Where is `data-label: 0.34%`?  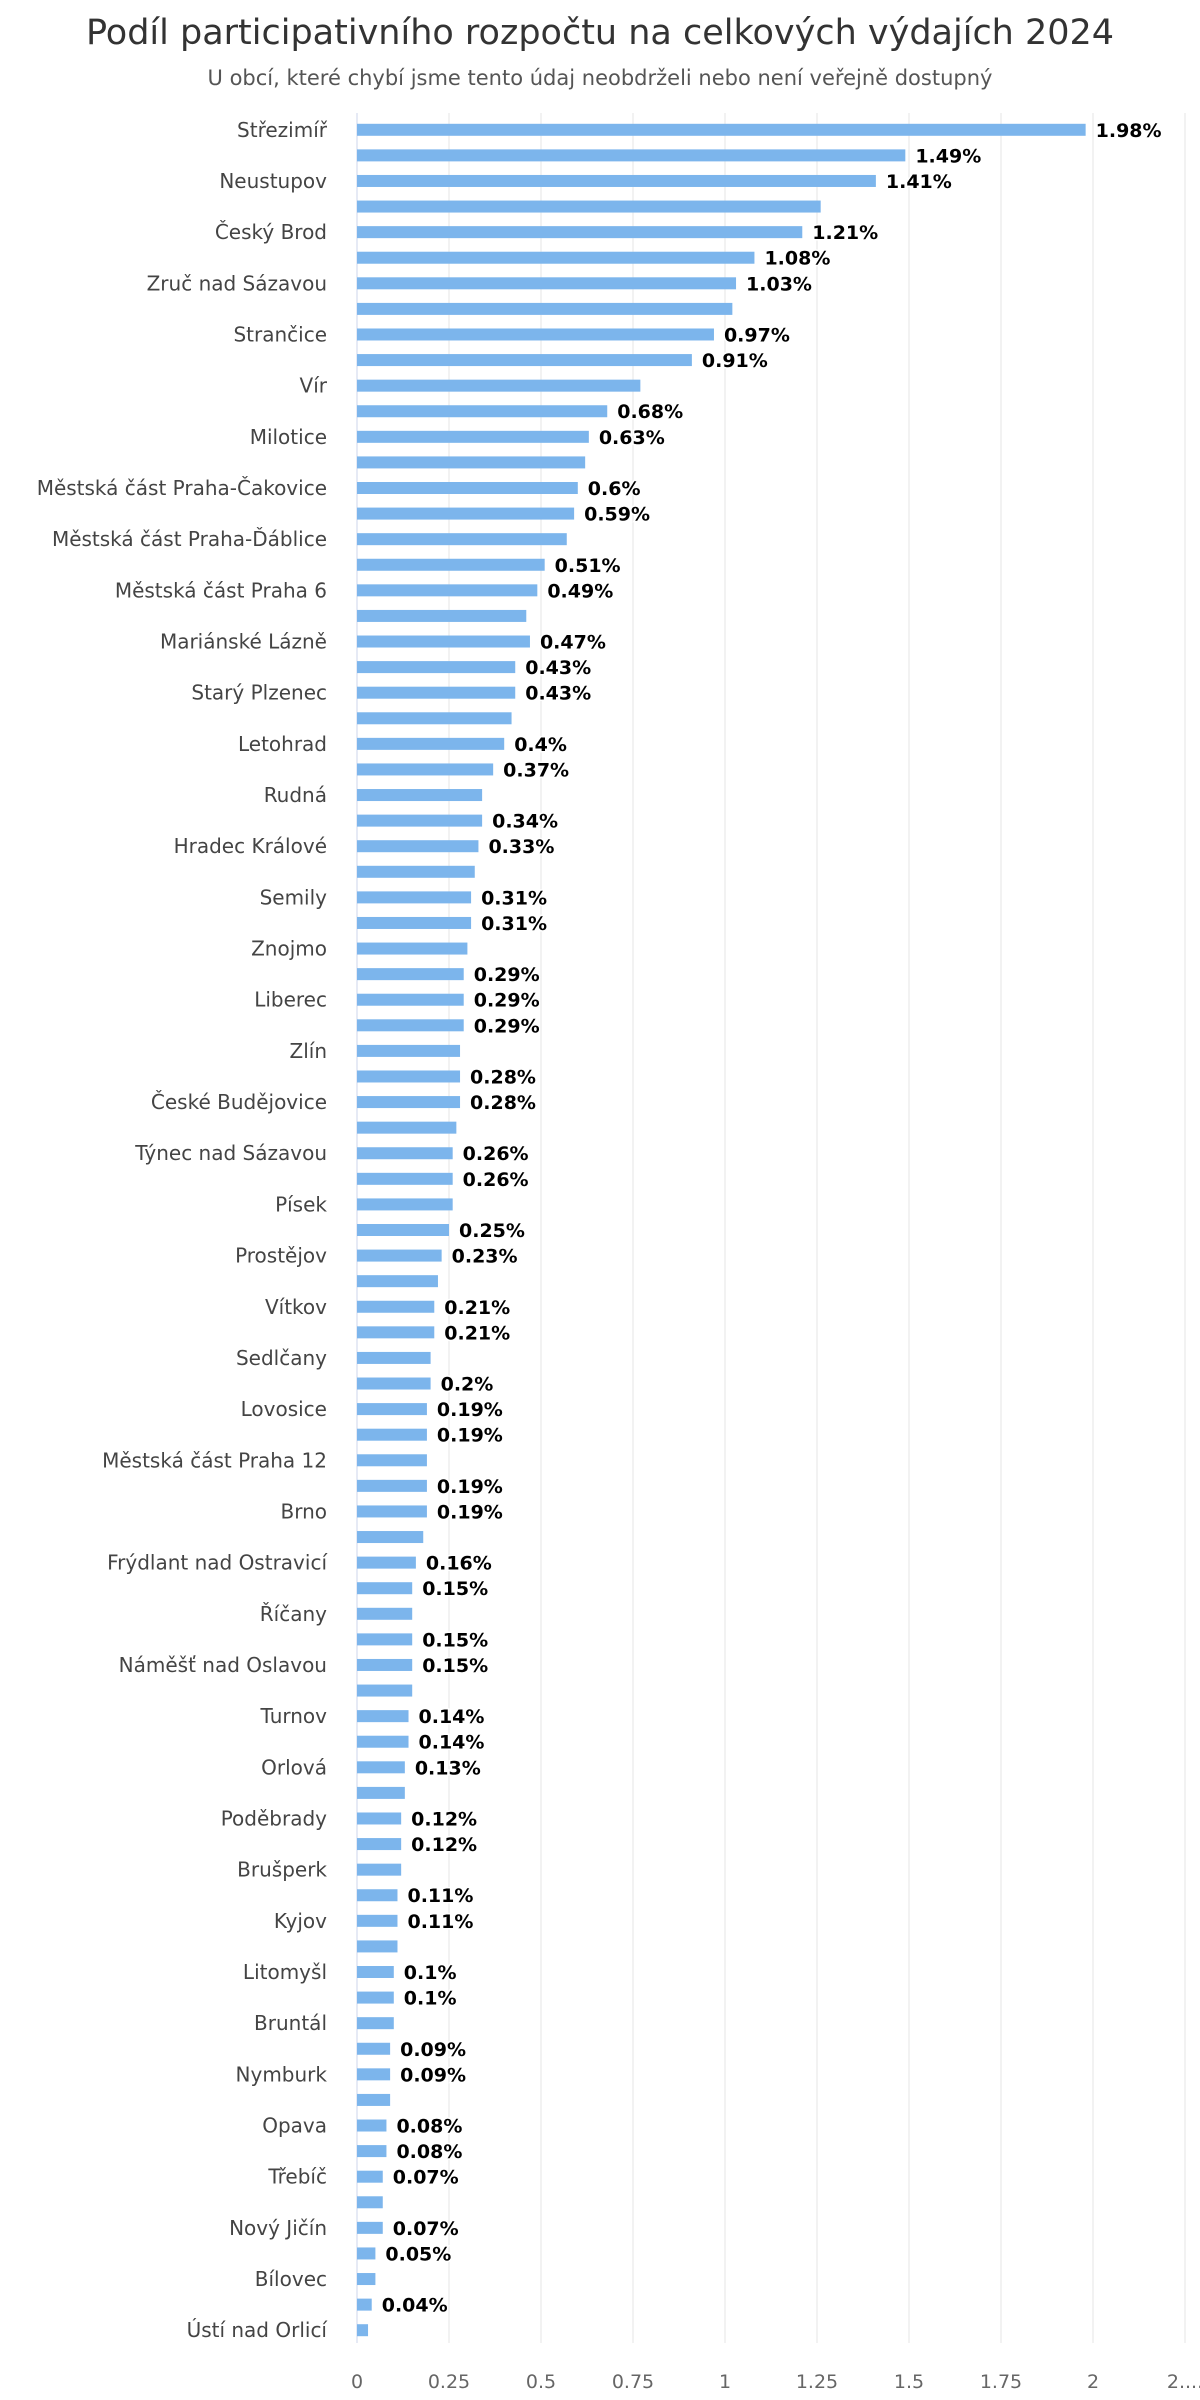
data-label: 0.34% is located at coordinates (525, 822).